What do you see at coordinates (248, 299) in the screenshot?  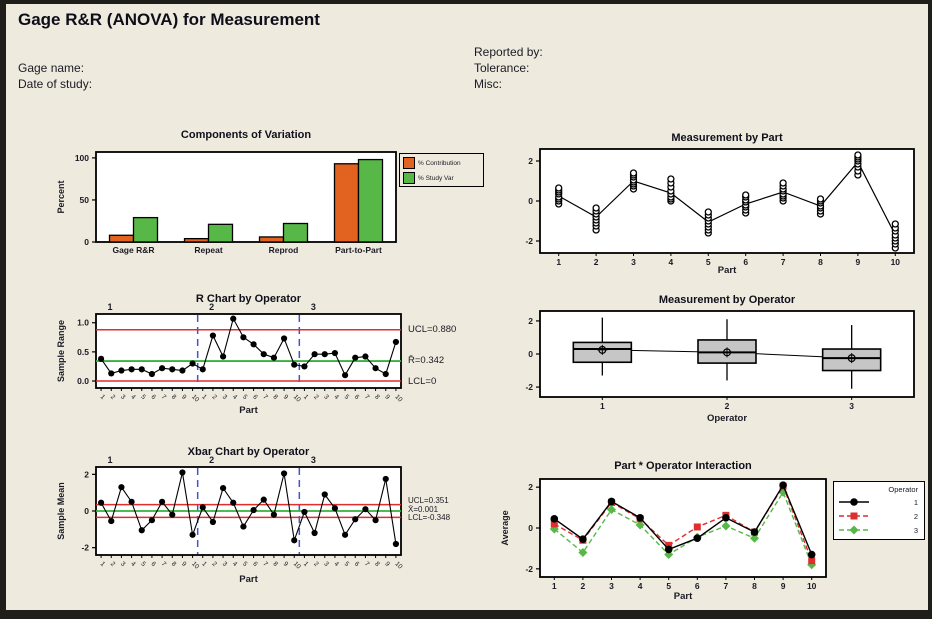 I see `r-chart-title: R Chart by Operator` at bounding box center [248, 299].